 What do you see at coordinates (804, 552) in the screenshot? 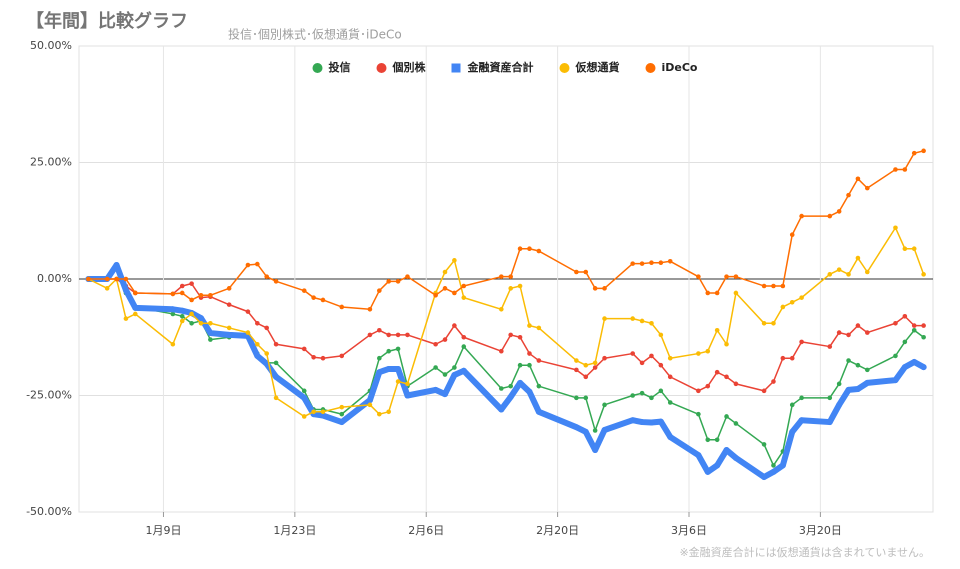
I see `footnote: ※金融資産合計には仮想通貨は含まれていません。` at bounding box center [804, 552].